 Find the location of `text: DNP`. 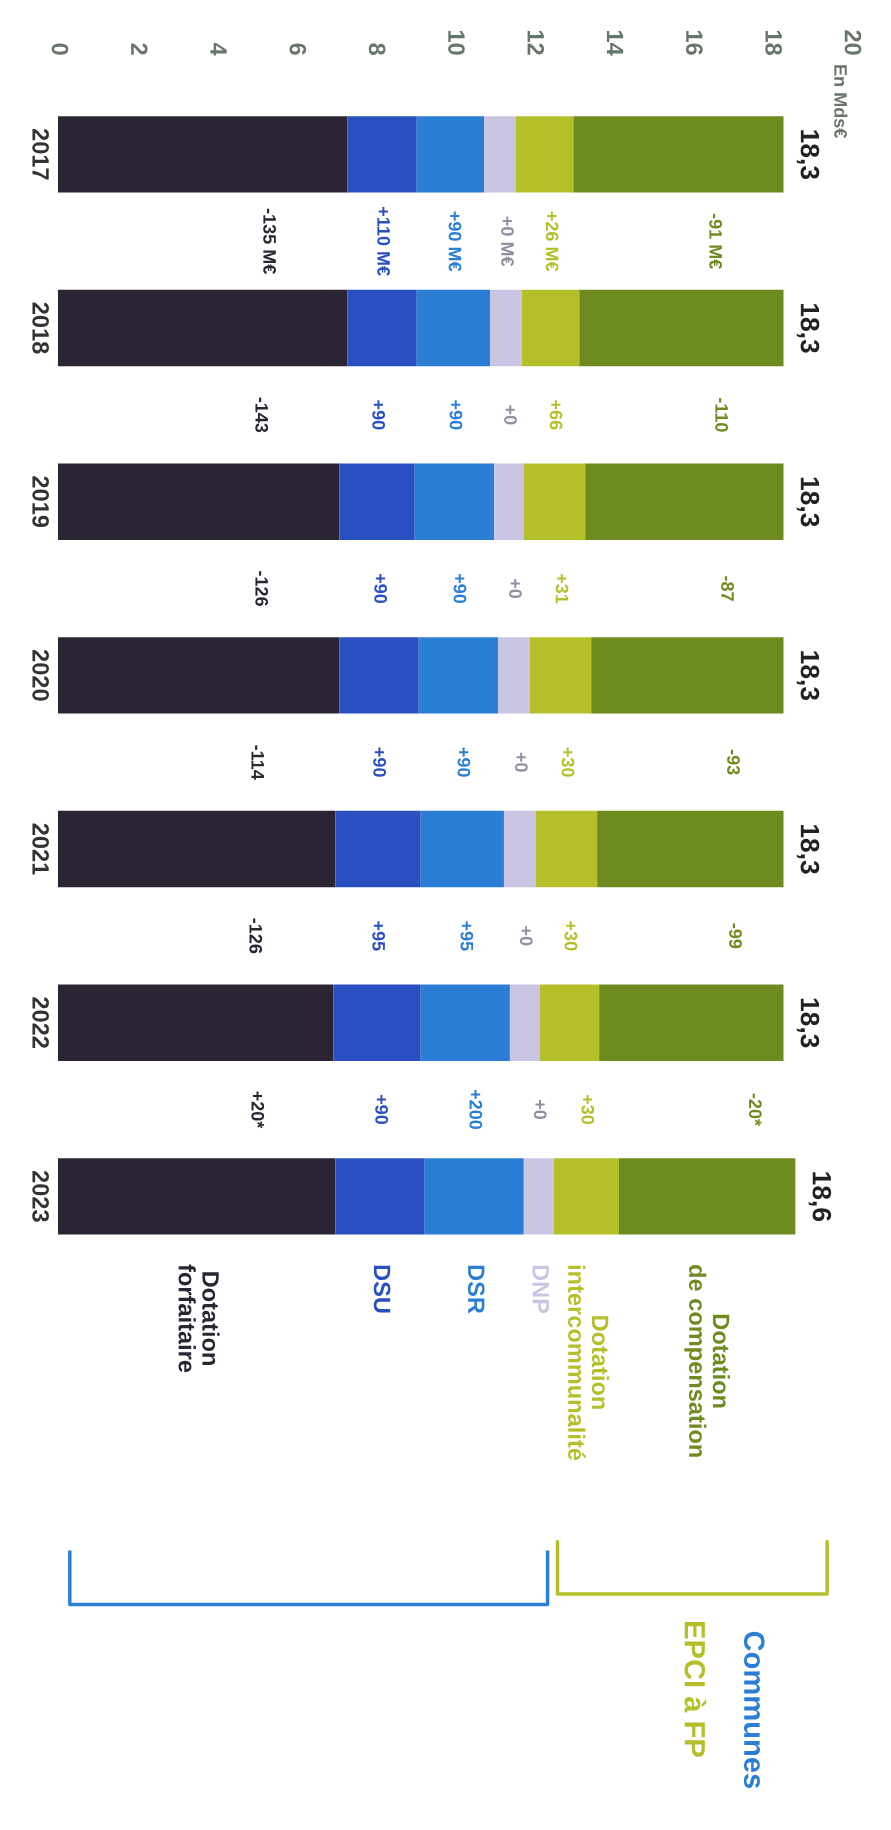

text: DNP is located at coordinates (540, 1289).